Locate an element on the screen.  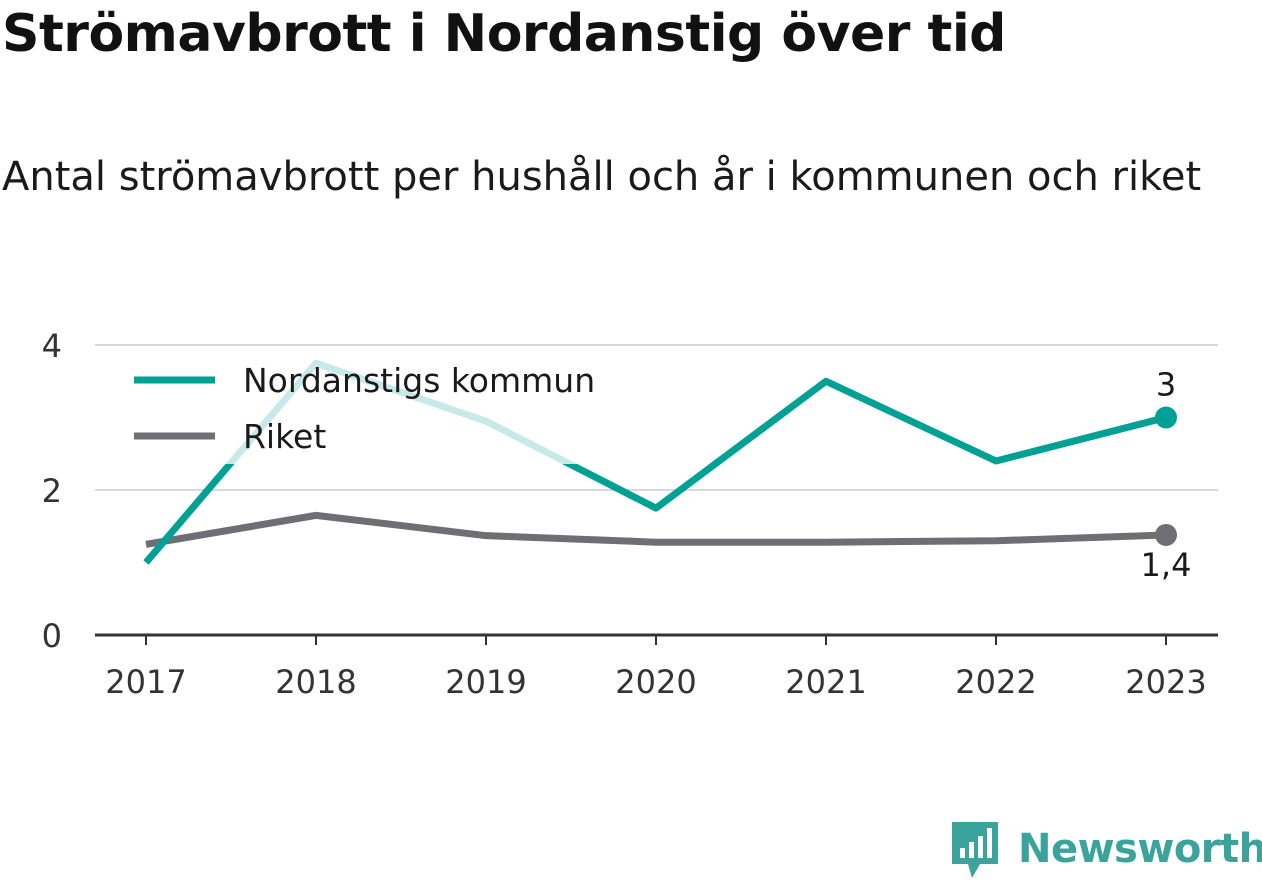
x-axis-ticks: 2017 2018 2019 2020 2021 2022 2023 is located at coordinates (656, 668).